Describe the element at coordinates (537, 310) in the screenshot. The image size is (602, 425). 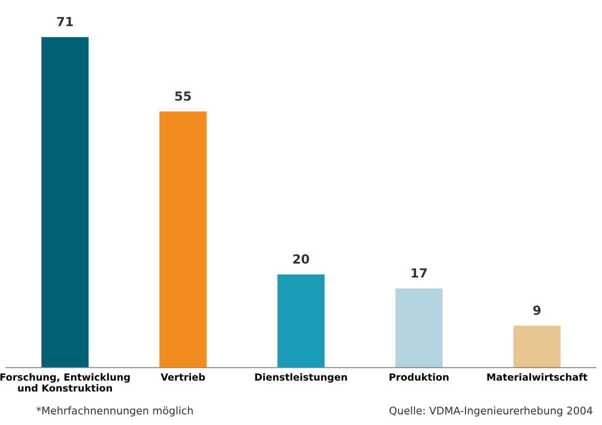
I see `data-label: 9` at that location.